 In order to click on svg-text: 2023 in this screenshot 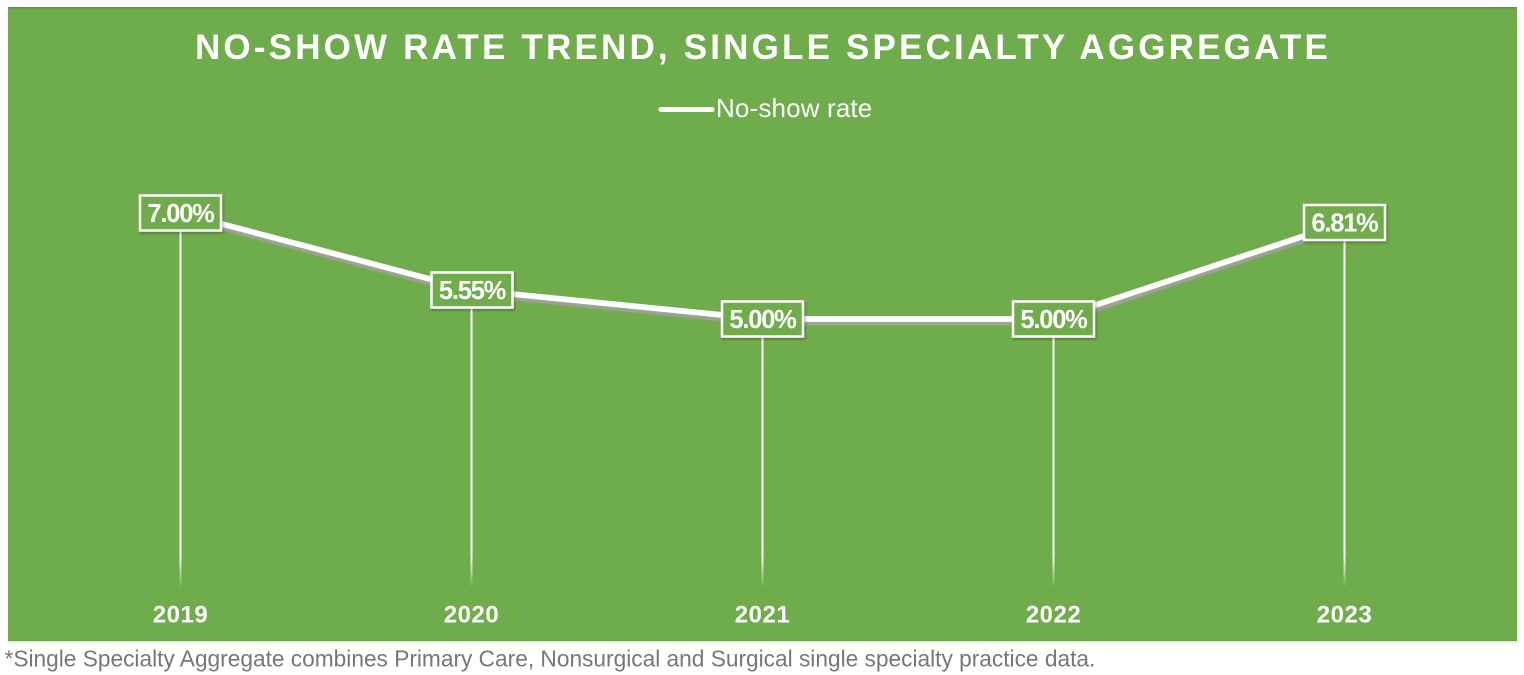, I will do `click(1345, 615)`.